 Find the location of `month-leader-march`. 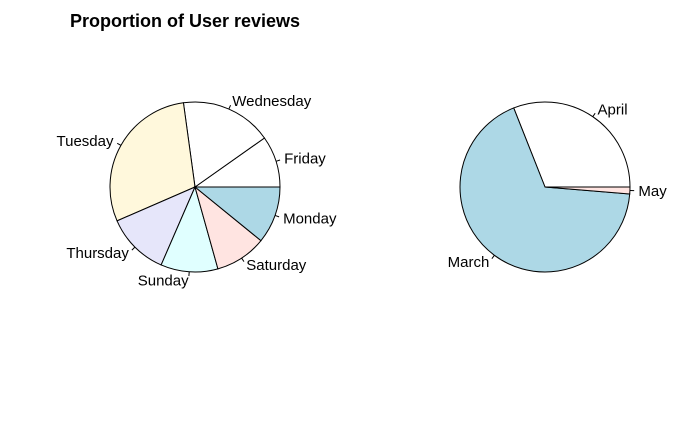

month-leader-march is located at coordinates (493, 257).